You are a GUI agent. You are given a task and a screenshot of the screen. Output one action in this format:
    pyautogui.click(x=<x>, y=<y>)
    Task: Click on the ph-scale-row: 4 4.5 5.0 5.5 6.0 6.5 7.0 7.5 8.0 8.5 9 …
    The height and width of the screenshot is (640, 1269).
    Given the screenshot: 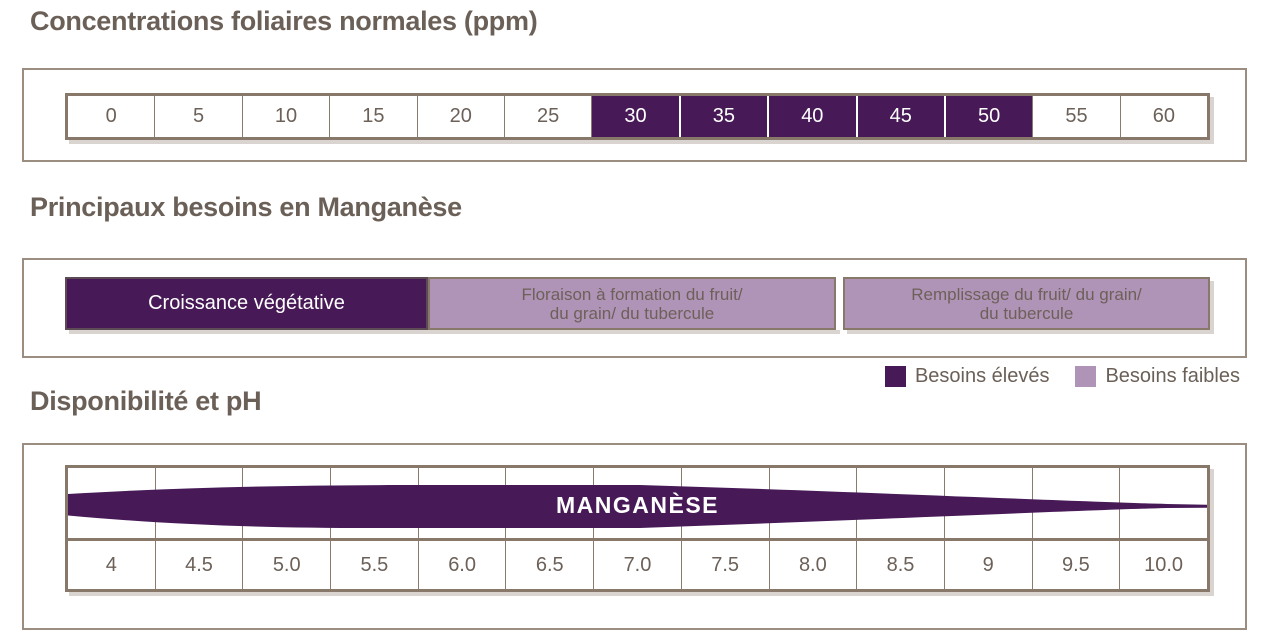 What is the action you would take?
    pyautogui.click(x=637, y=565)
    